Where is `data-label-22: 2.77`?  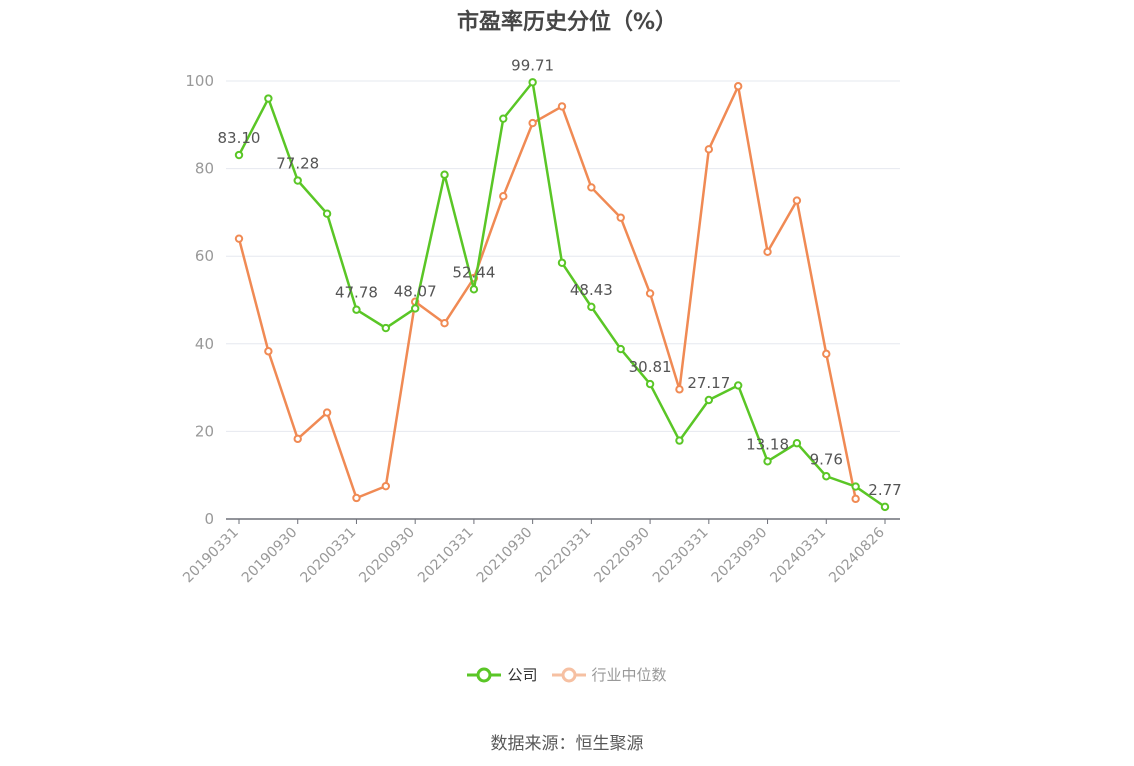 data-label-22: 2.77 is located at coordinates (884, 490).